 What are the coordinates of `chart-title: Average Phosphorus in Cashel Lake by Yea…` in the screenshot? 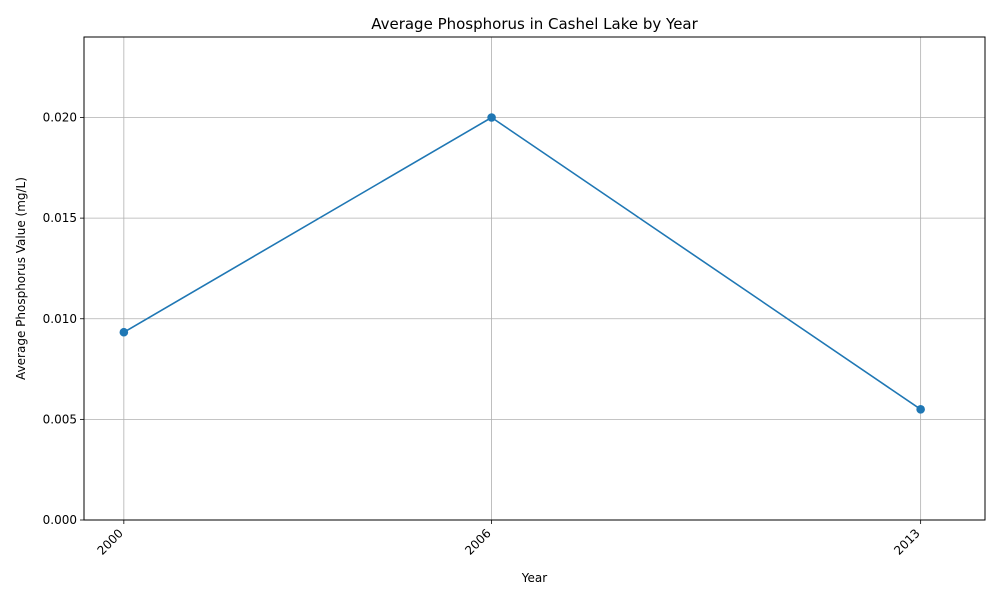 It's located at (534, 24).